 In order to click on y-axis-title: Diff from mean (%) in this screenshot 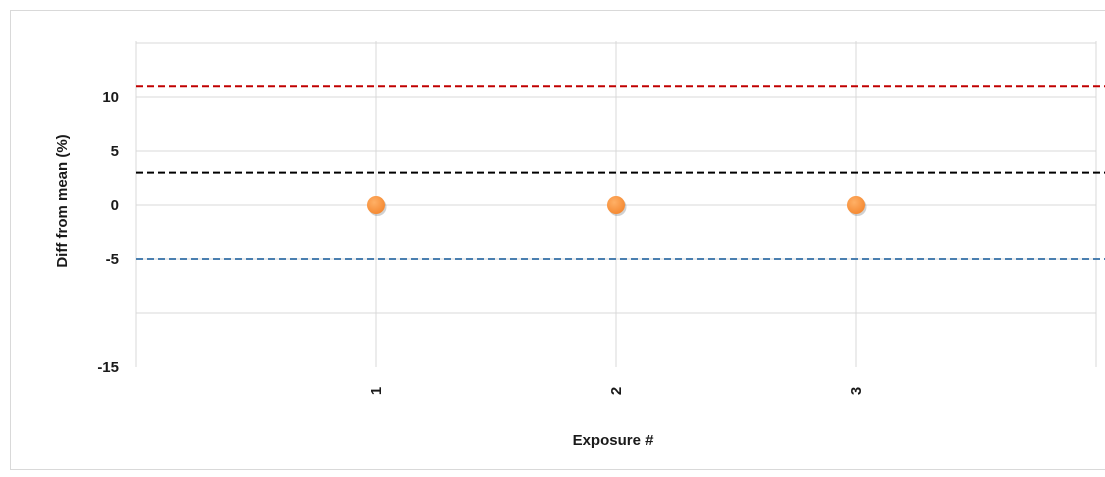, I will do `click(62, 200)`.